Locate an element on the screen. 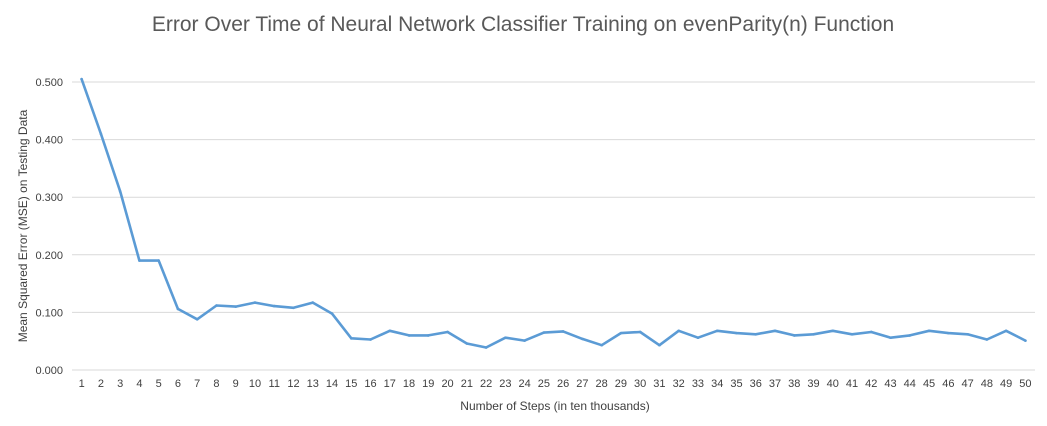 The image size is (1047, 426). x-tick-label: 12 is located at coordinates (293, 384).